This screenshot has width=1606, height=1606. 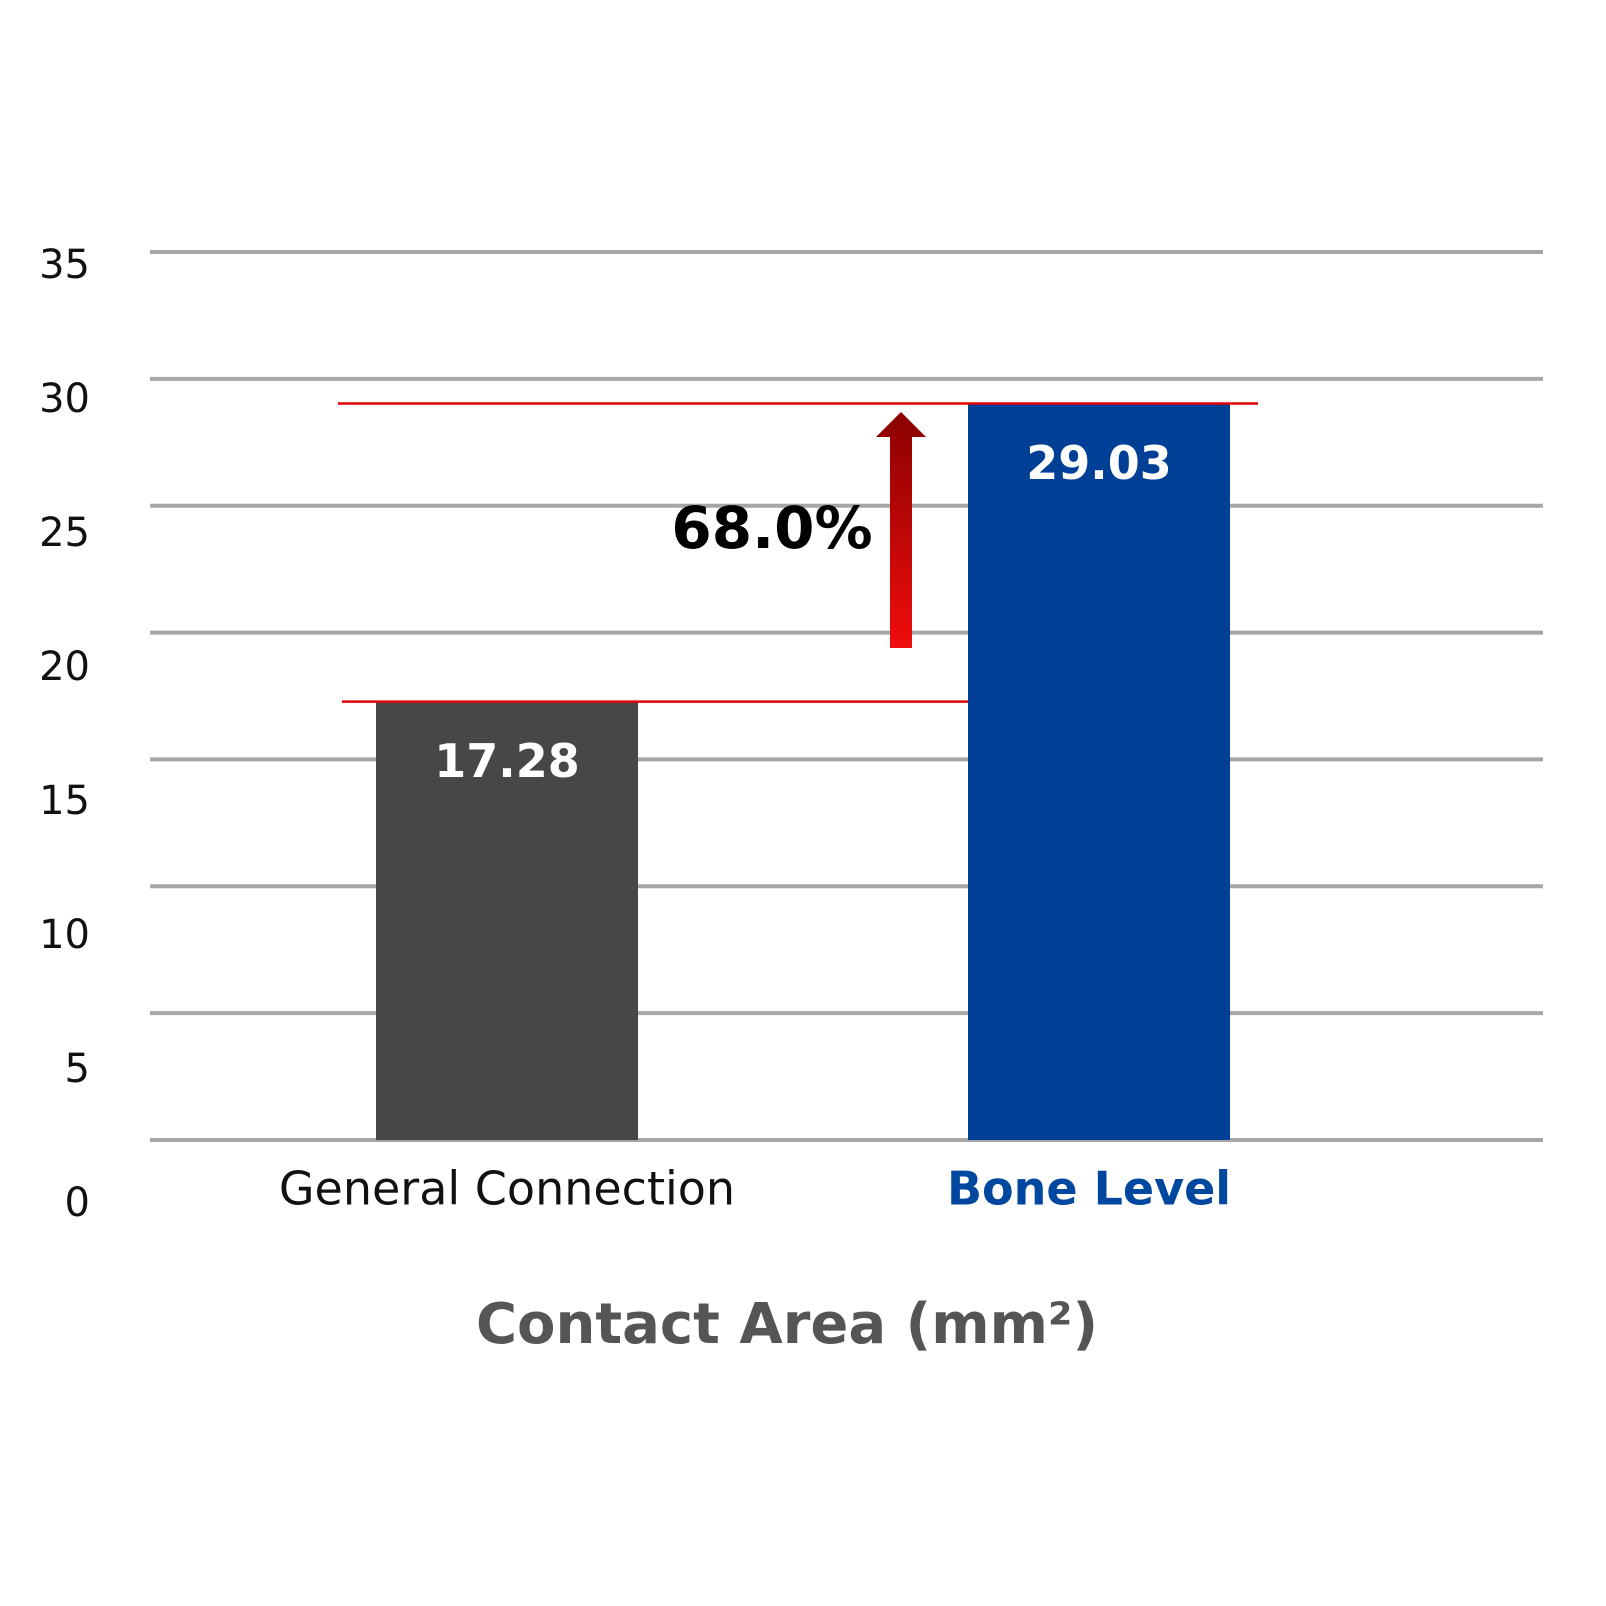 What do you see at coordinates (64, 265) in the screenshot?
I see `y-tick-label: 35` at bounding box center [64, 265].